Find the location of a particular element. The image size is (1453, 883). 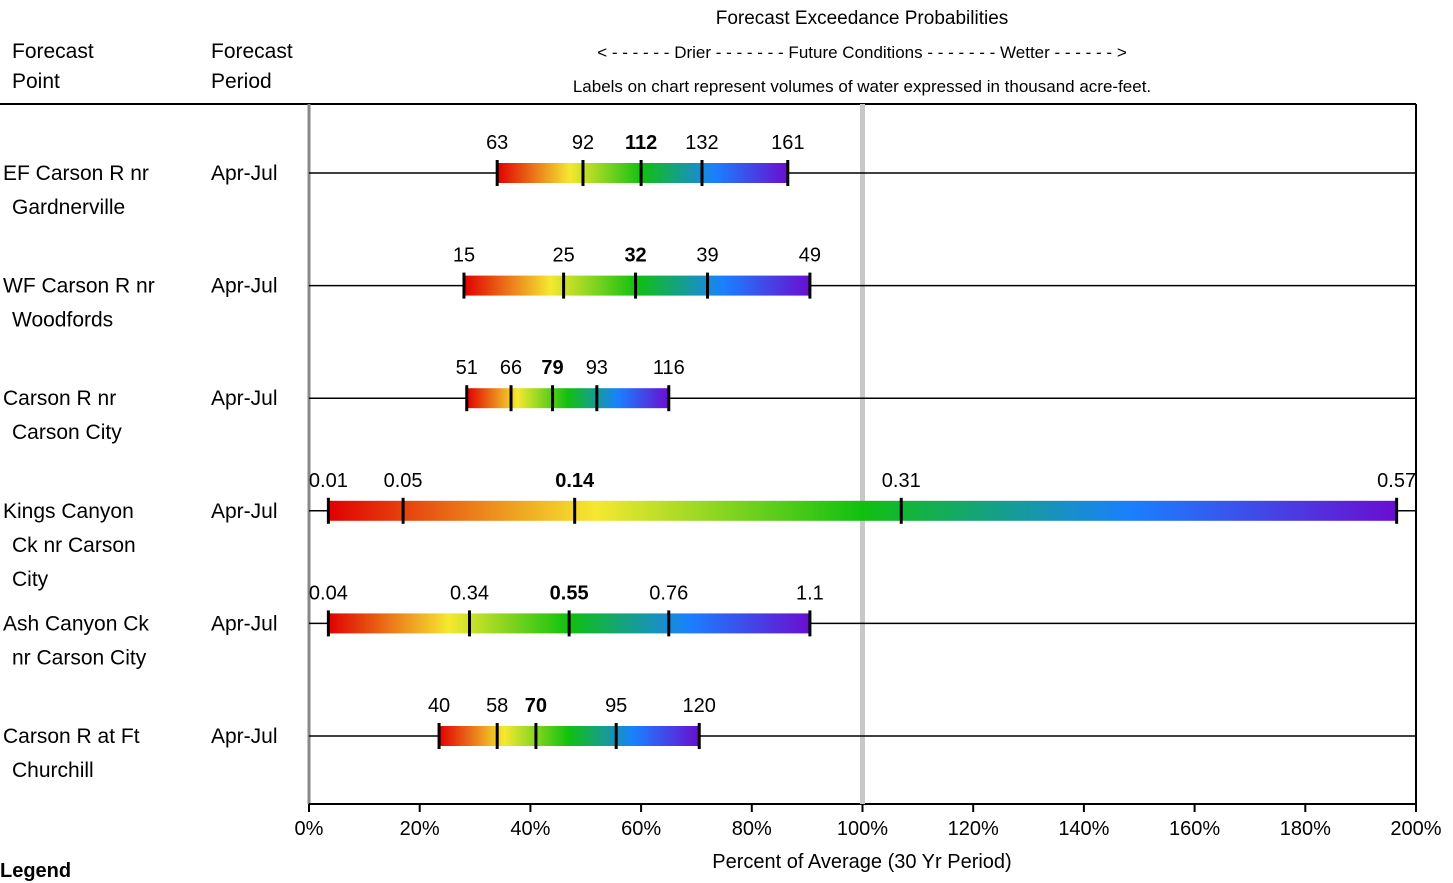

forecast-point-label: Ash Canyon Ck is located at coordinates (76, 623).